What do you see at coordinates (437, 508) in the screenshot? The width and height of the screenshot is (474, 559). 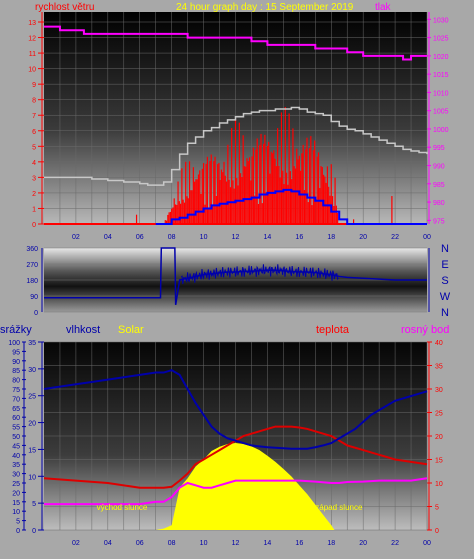 I see `temperature-tick-label: 5` at bounding box center [437, 508].